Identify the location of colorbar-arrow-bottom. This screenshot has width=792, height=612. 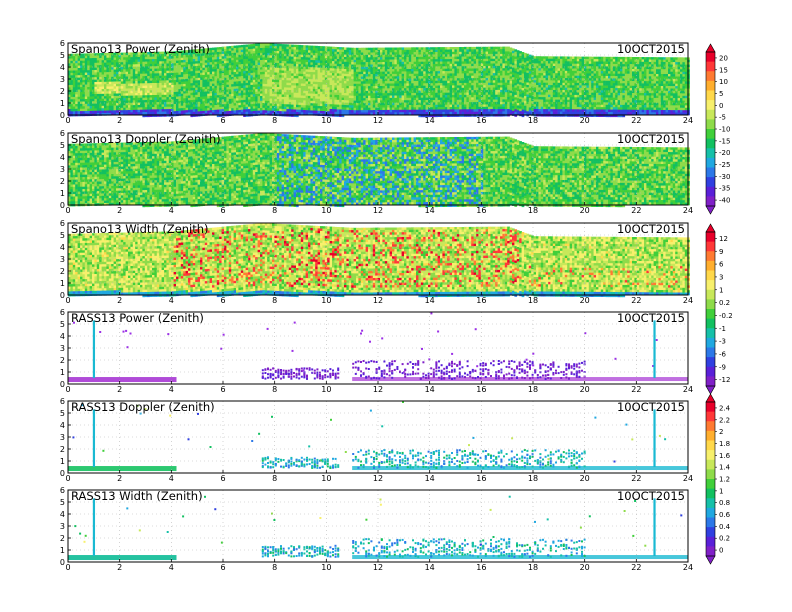
(710, 390).